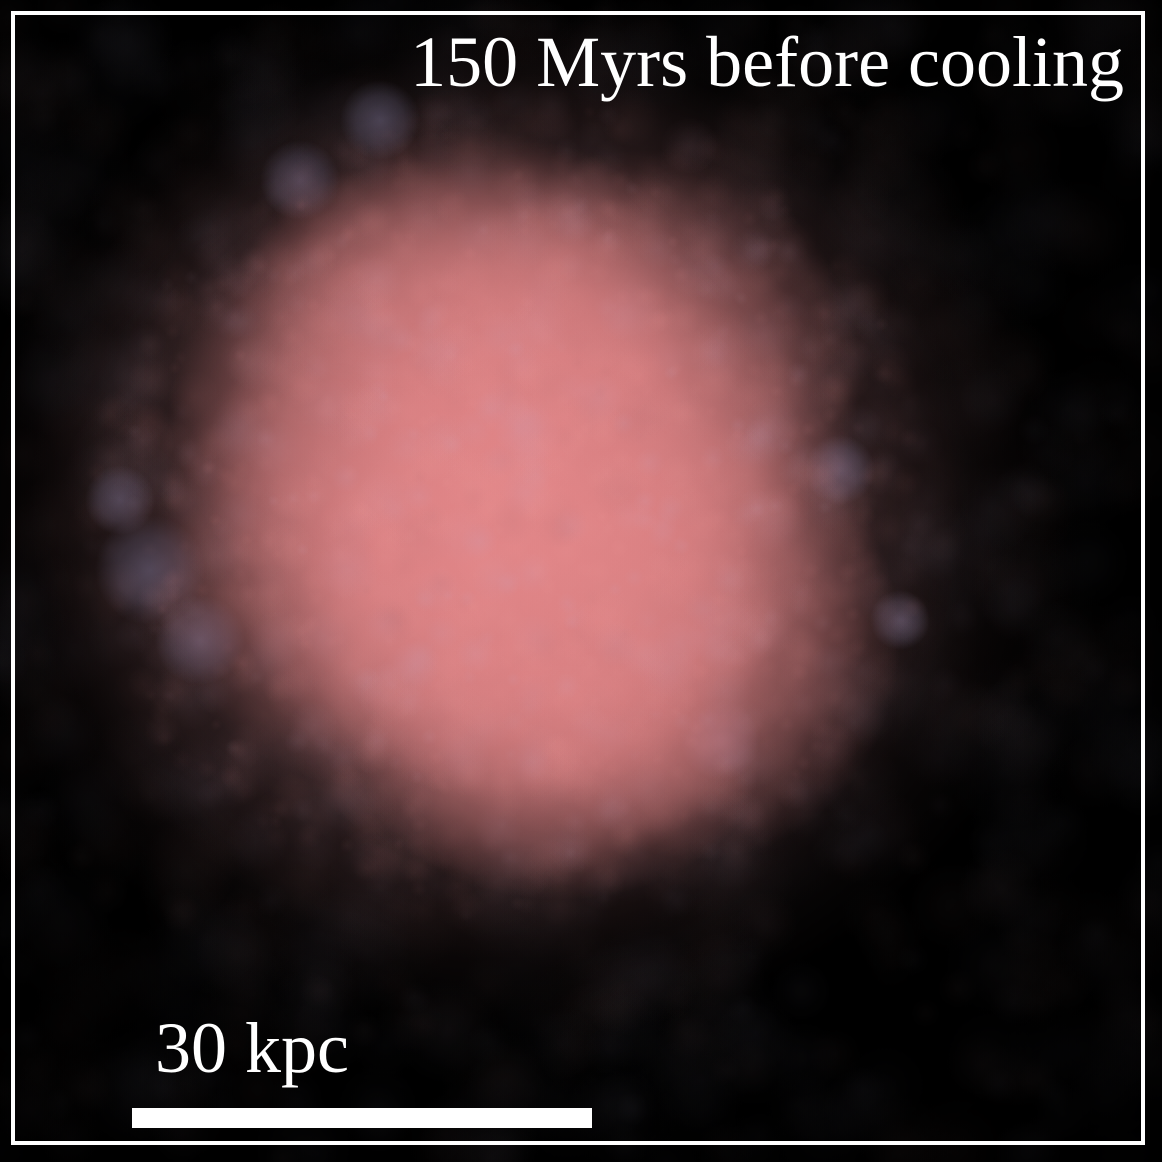  What do you see at coordinates (362, 1118) in the screenshot?
I see `scale-bar` at bounding box center [362, 1118].